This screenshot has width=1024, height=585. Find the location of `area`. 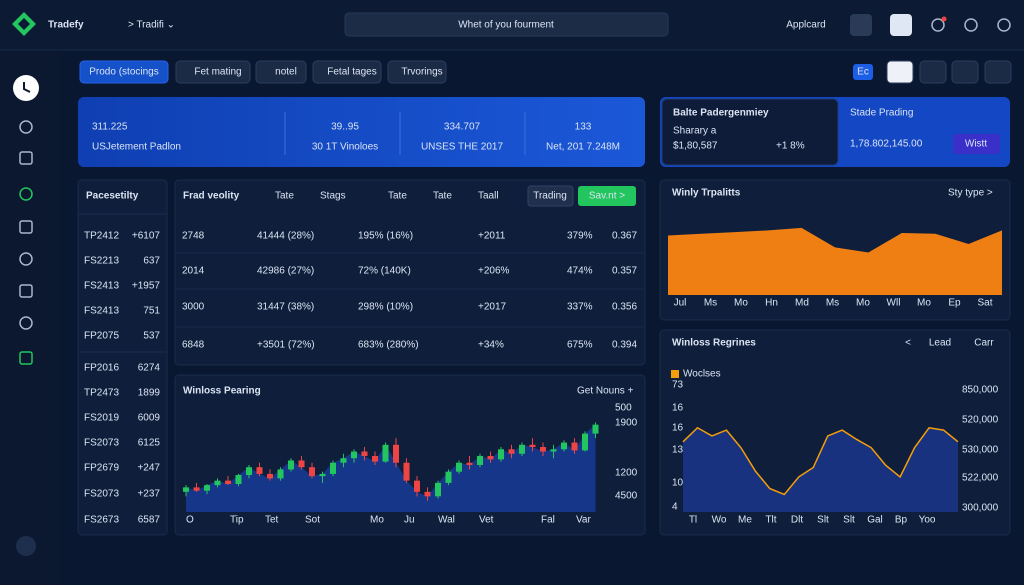

area is located at coordinates (835, 261).